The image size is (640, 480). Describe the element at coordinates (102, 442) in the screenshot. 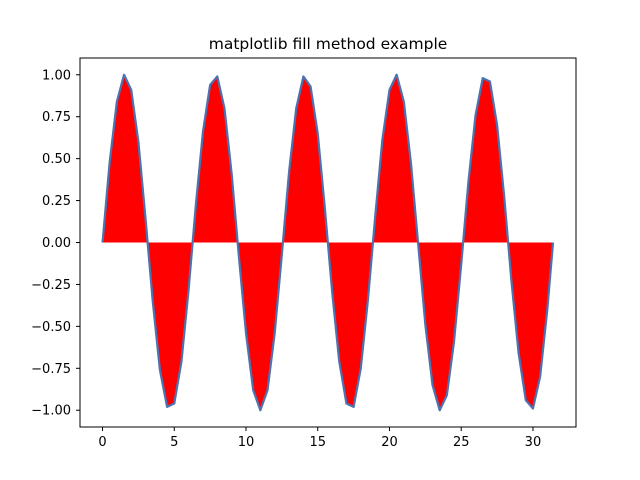

I see `x-tick-label: 0` at that location.